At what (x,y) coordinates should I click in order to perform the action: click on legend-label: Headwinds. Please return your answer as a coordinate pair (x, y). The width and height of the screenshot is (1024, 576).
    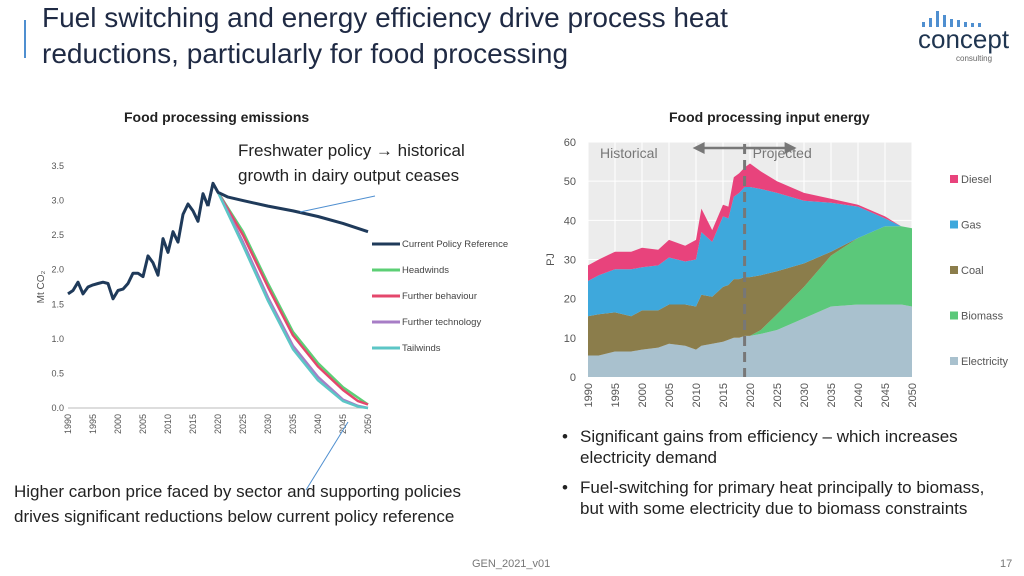
    Looking at the image, I should click on (425, 270).